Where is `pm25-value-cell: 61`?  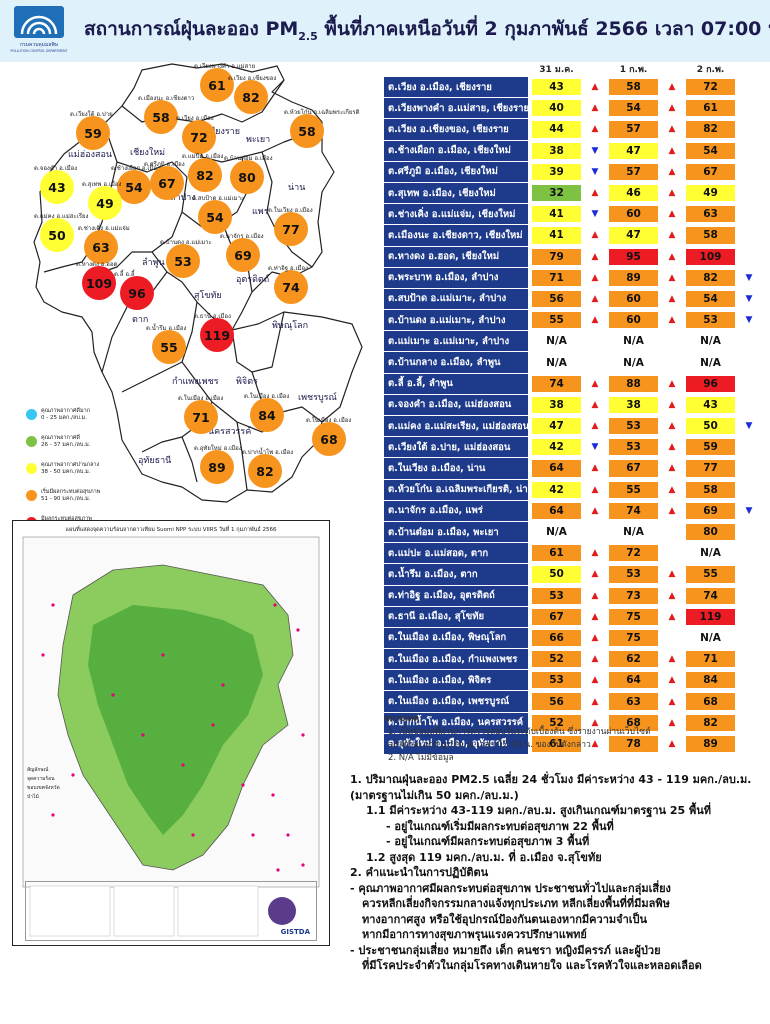
pm25-value-cell: 61 is located at coordinates (710, 108).